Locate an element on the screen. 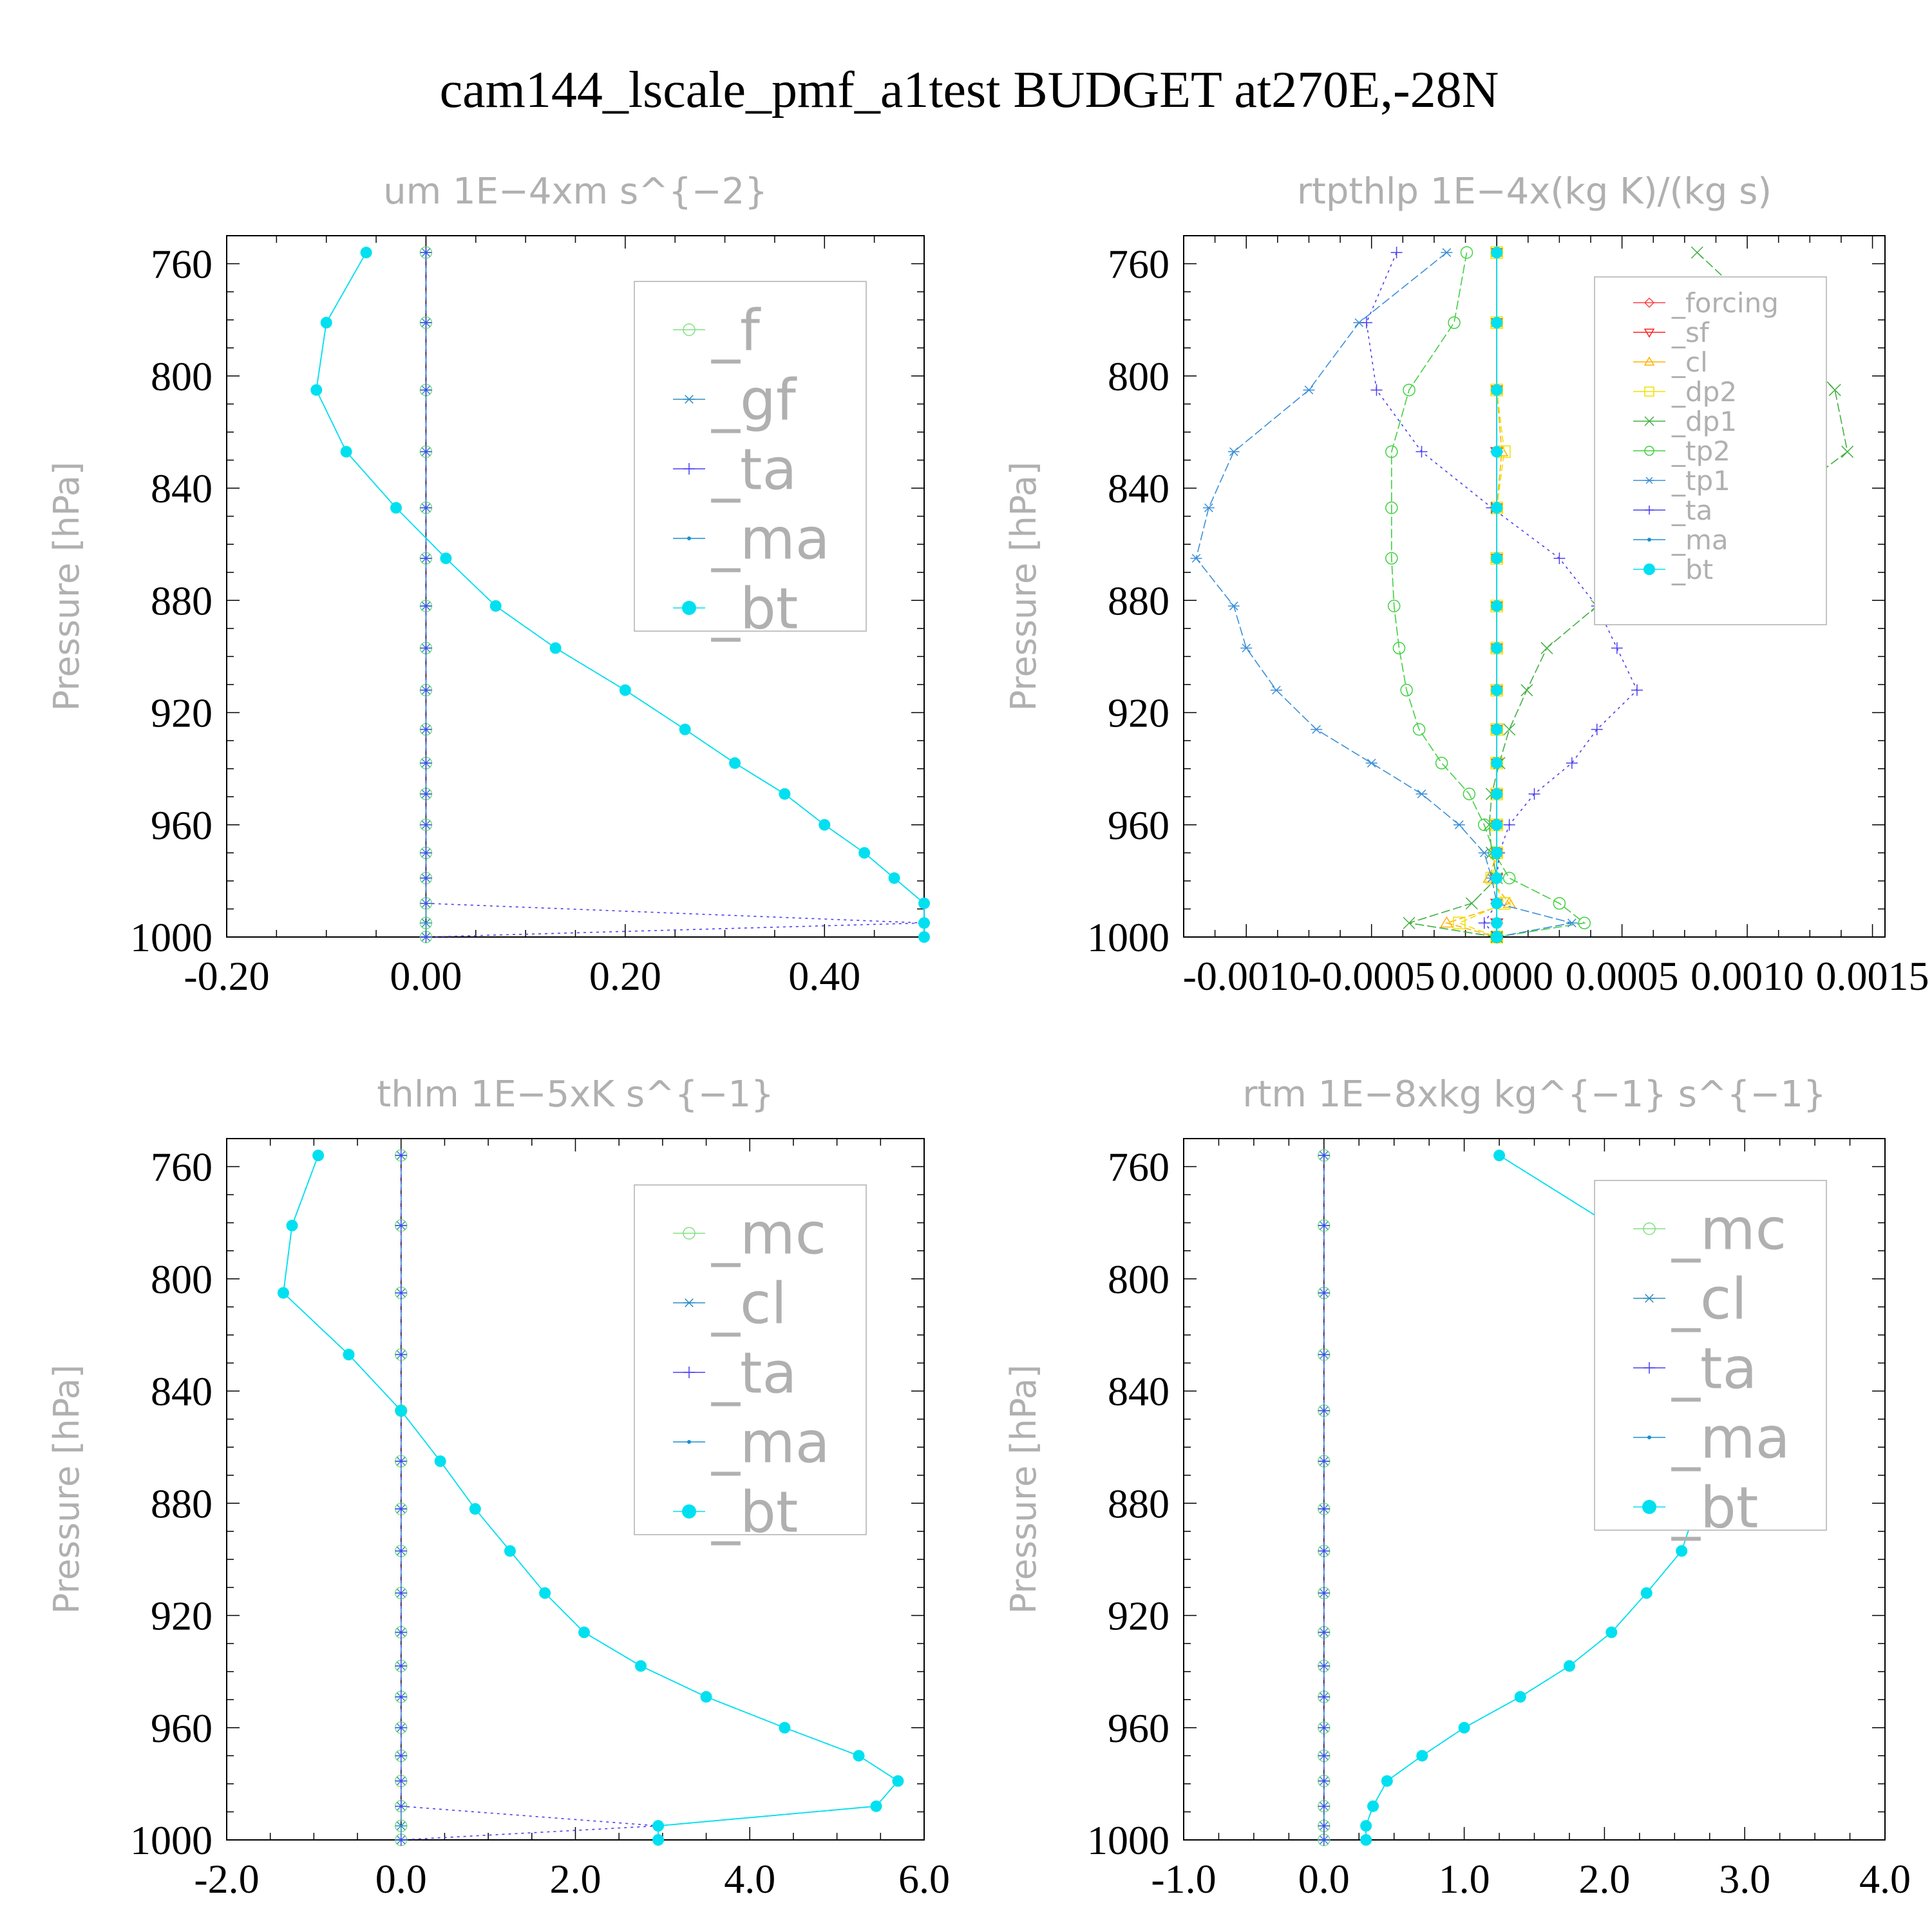 The height and width of the screenshot is (1932, 1932). legend-label: _ma is located at coordinates (1731, 1438).